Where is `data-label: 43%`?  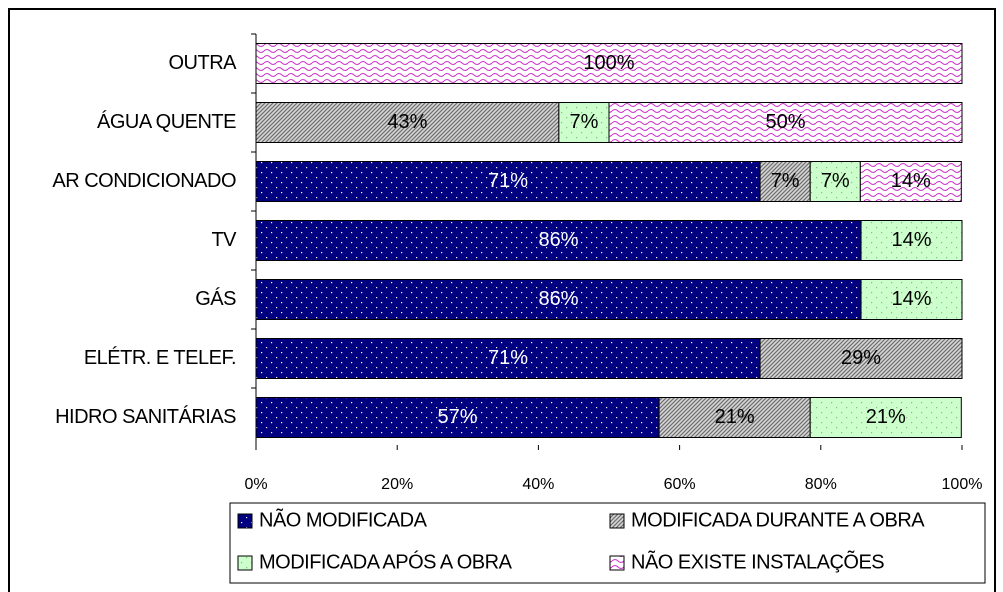 data-label: 43% is located at coordinates (407, 122).